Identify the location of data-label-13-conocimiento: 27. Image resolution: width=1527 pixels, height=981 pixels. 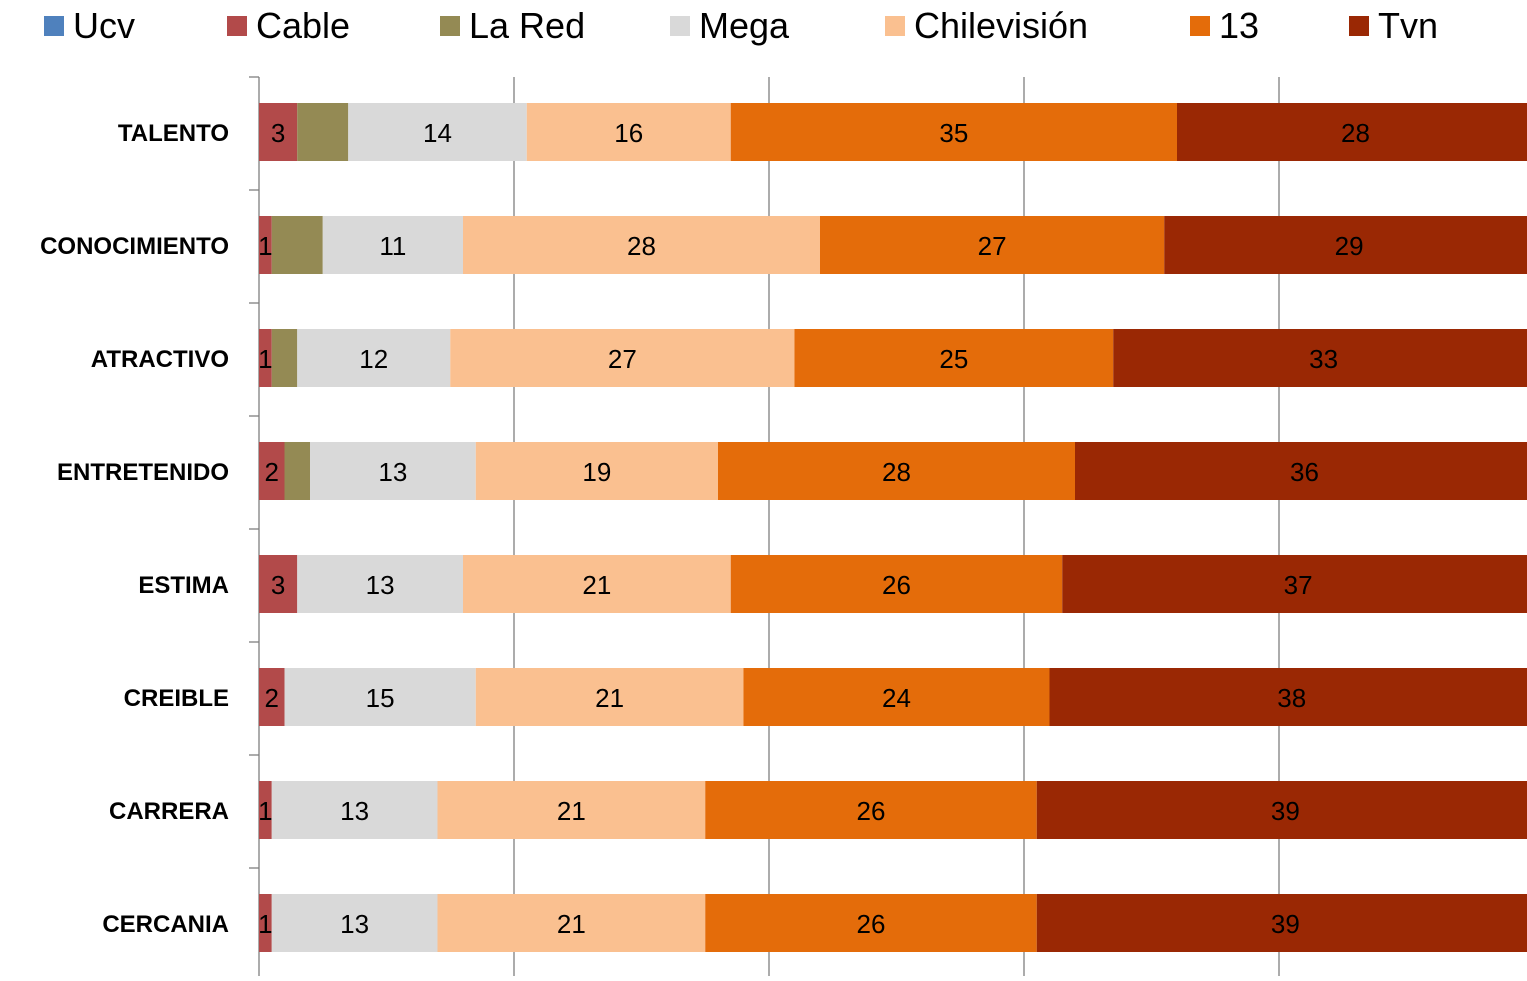
(992, 246).